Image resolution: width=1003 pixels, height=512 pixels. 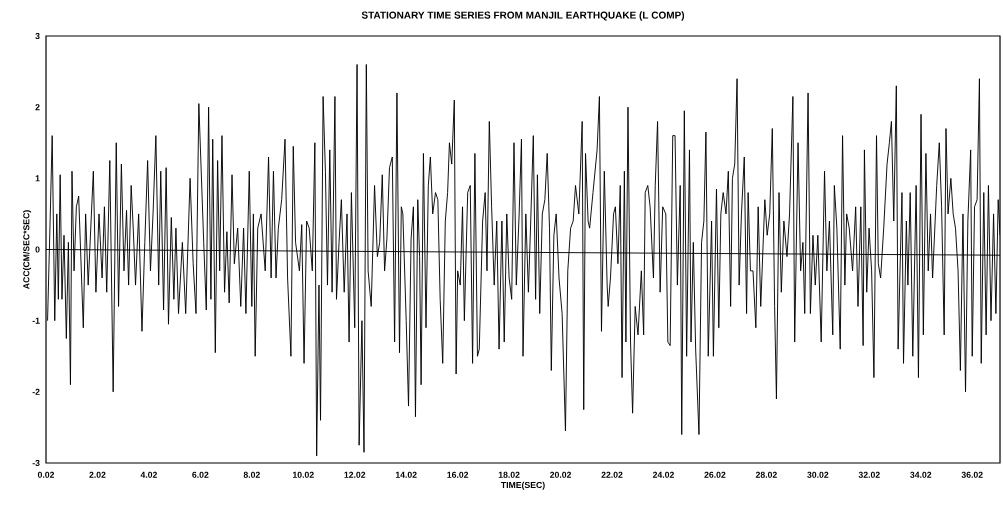 What do you see at coordinates (200, 474) in the screenshot?
I see `x-tick-label: 6.02` at bounding box center [200, 474].